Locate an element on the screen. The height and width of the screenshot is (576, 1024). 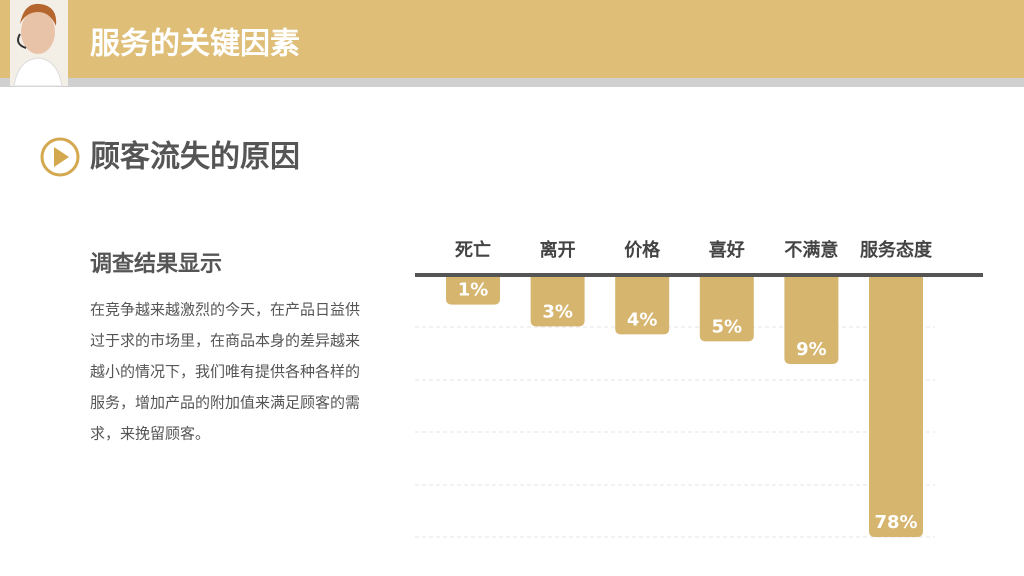
header-strip is located at coordinates (512, 82).